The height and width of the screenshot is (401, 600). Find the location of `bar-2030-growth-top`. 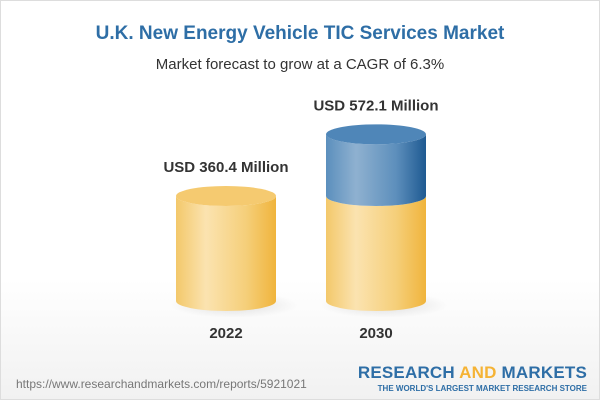

bar-2030-growth-top is located at coordinates (376, 134).